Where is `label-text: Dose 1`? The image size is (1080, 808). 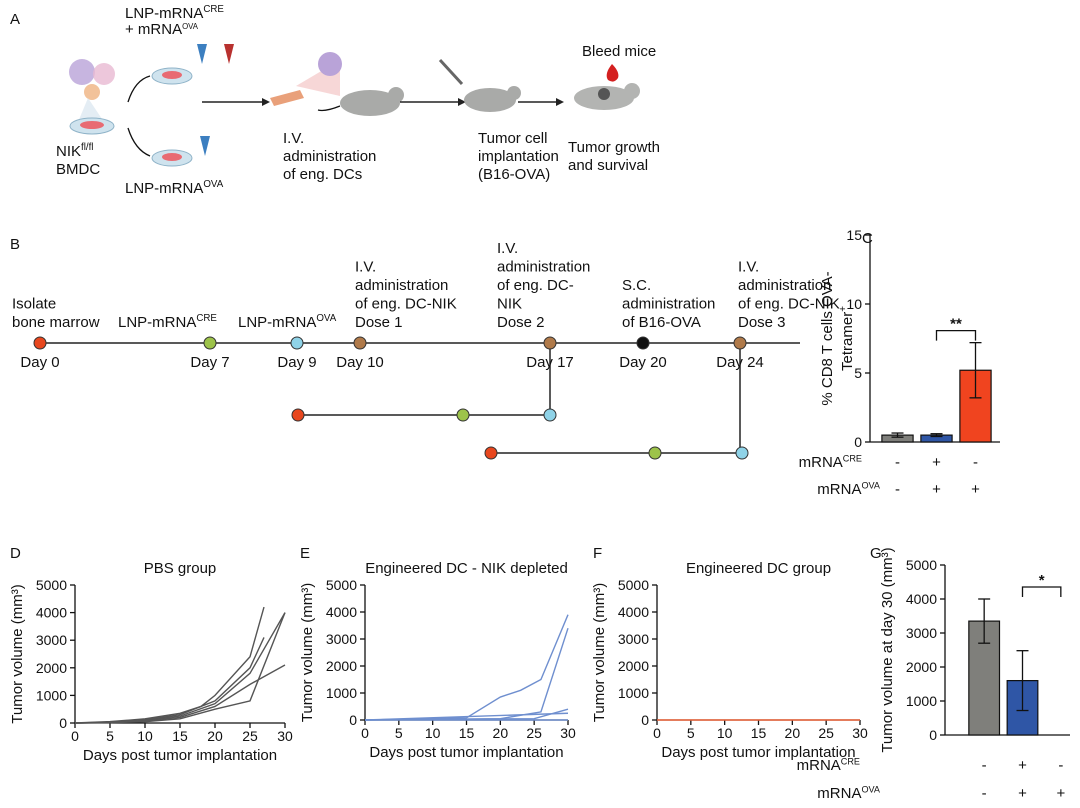 label-text: Dose 1 is located at coordinates (379, 322).